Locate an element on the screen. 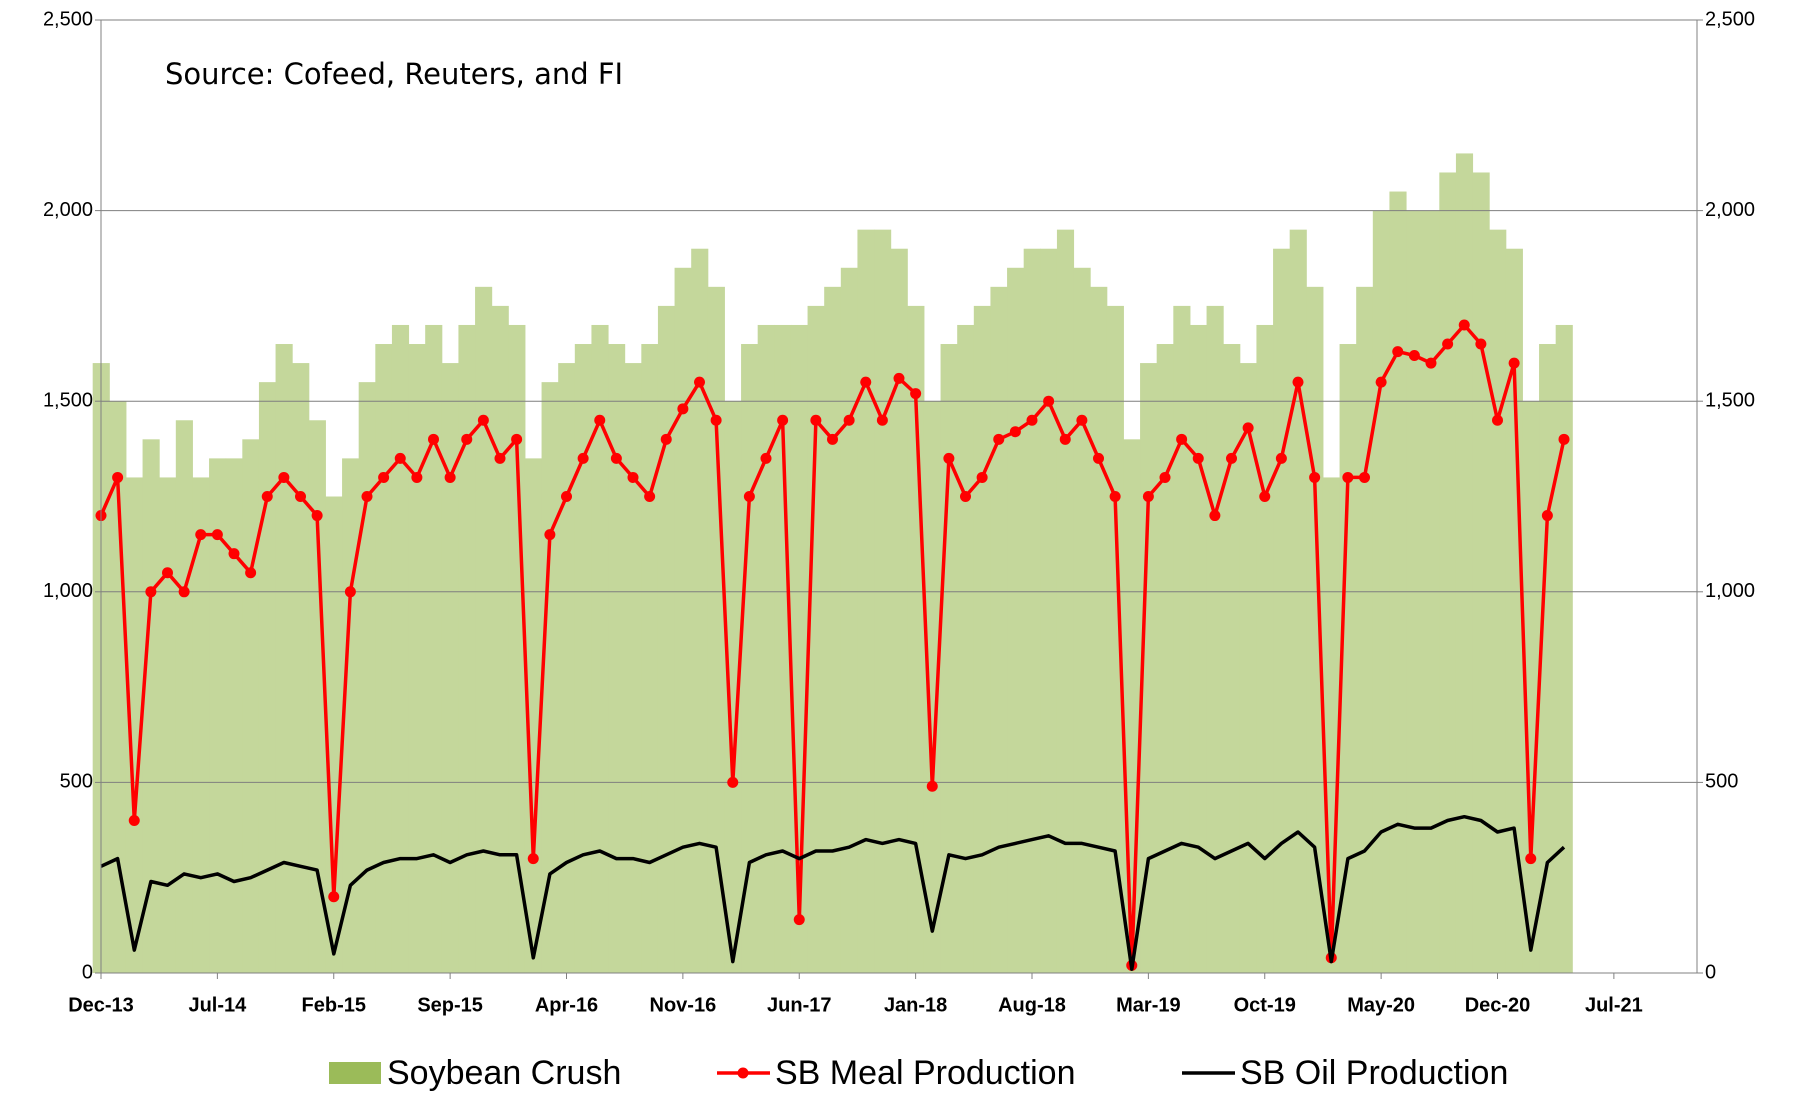 The image size is (1799, 1104). x-tick-label: May-20 is located at coordinates (1381, 1005).